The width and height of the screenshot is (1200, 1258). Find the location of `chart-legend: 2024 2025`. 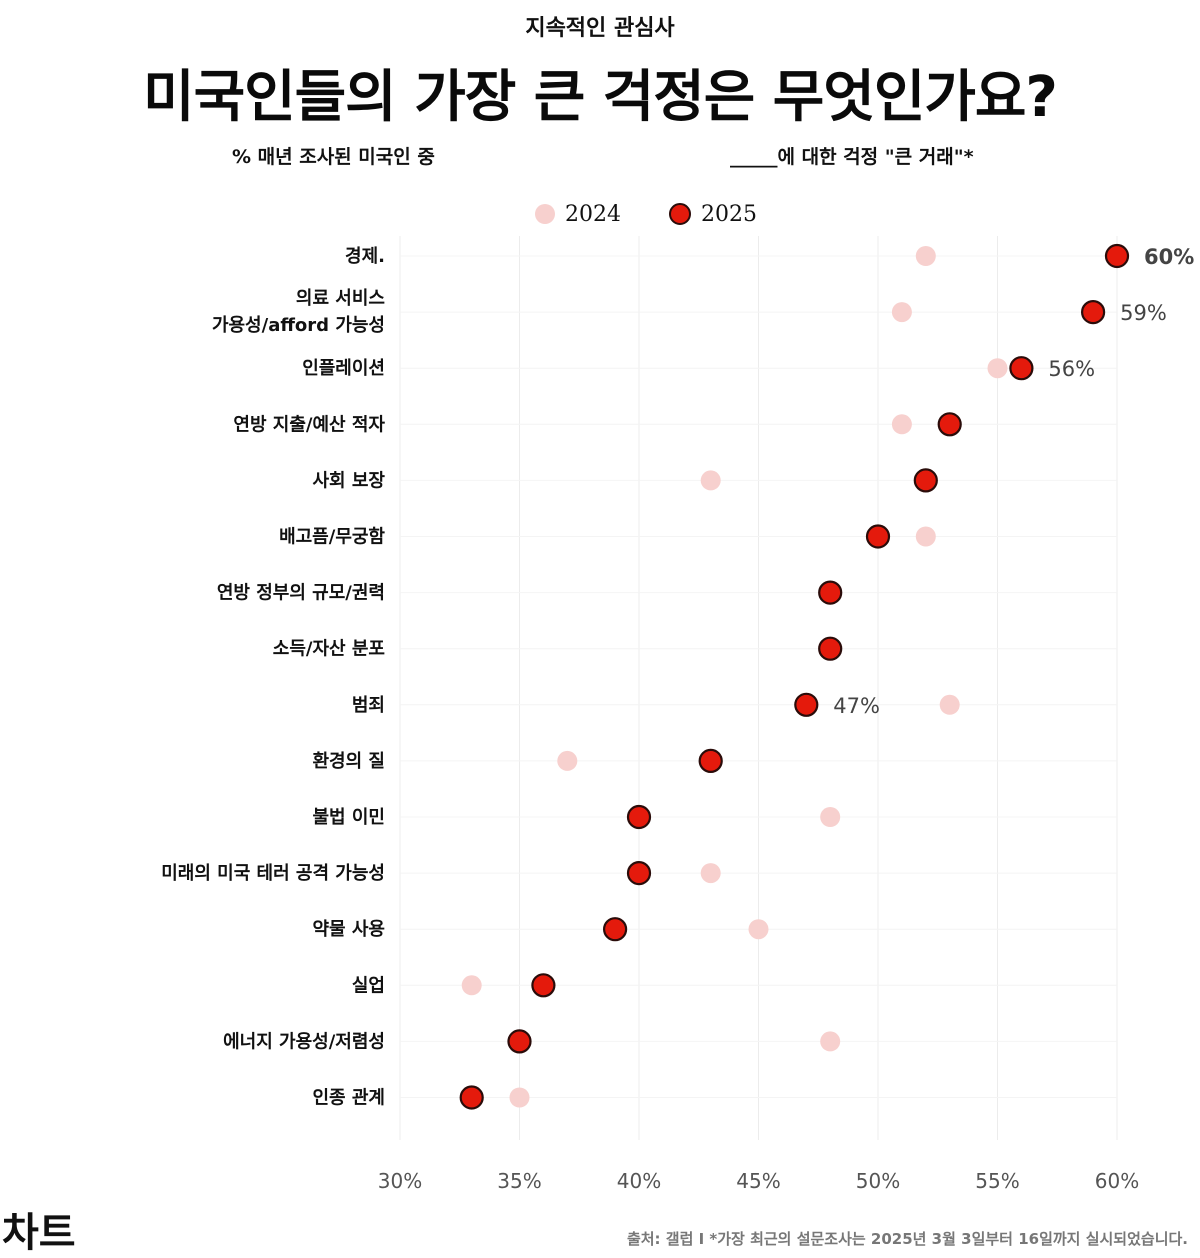

chart-legend: 2024 2025 is located at coordinates (646, 214).